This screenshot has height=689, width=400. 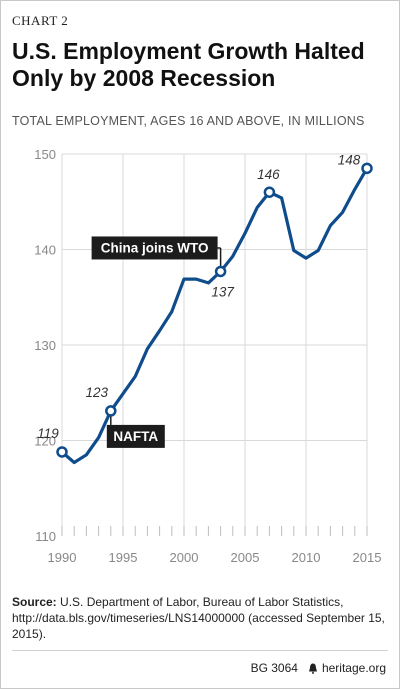 I want to click on annotation-label-0: NAFTA, so click(x=135, y=436).